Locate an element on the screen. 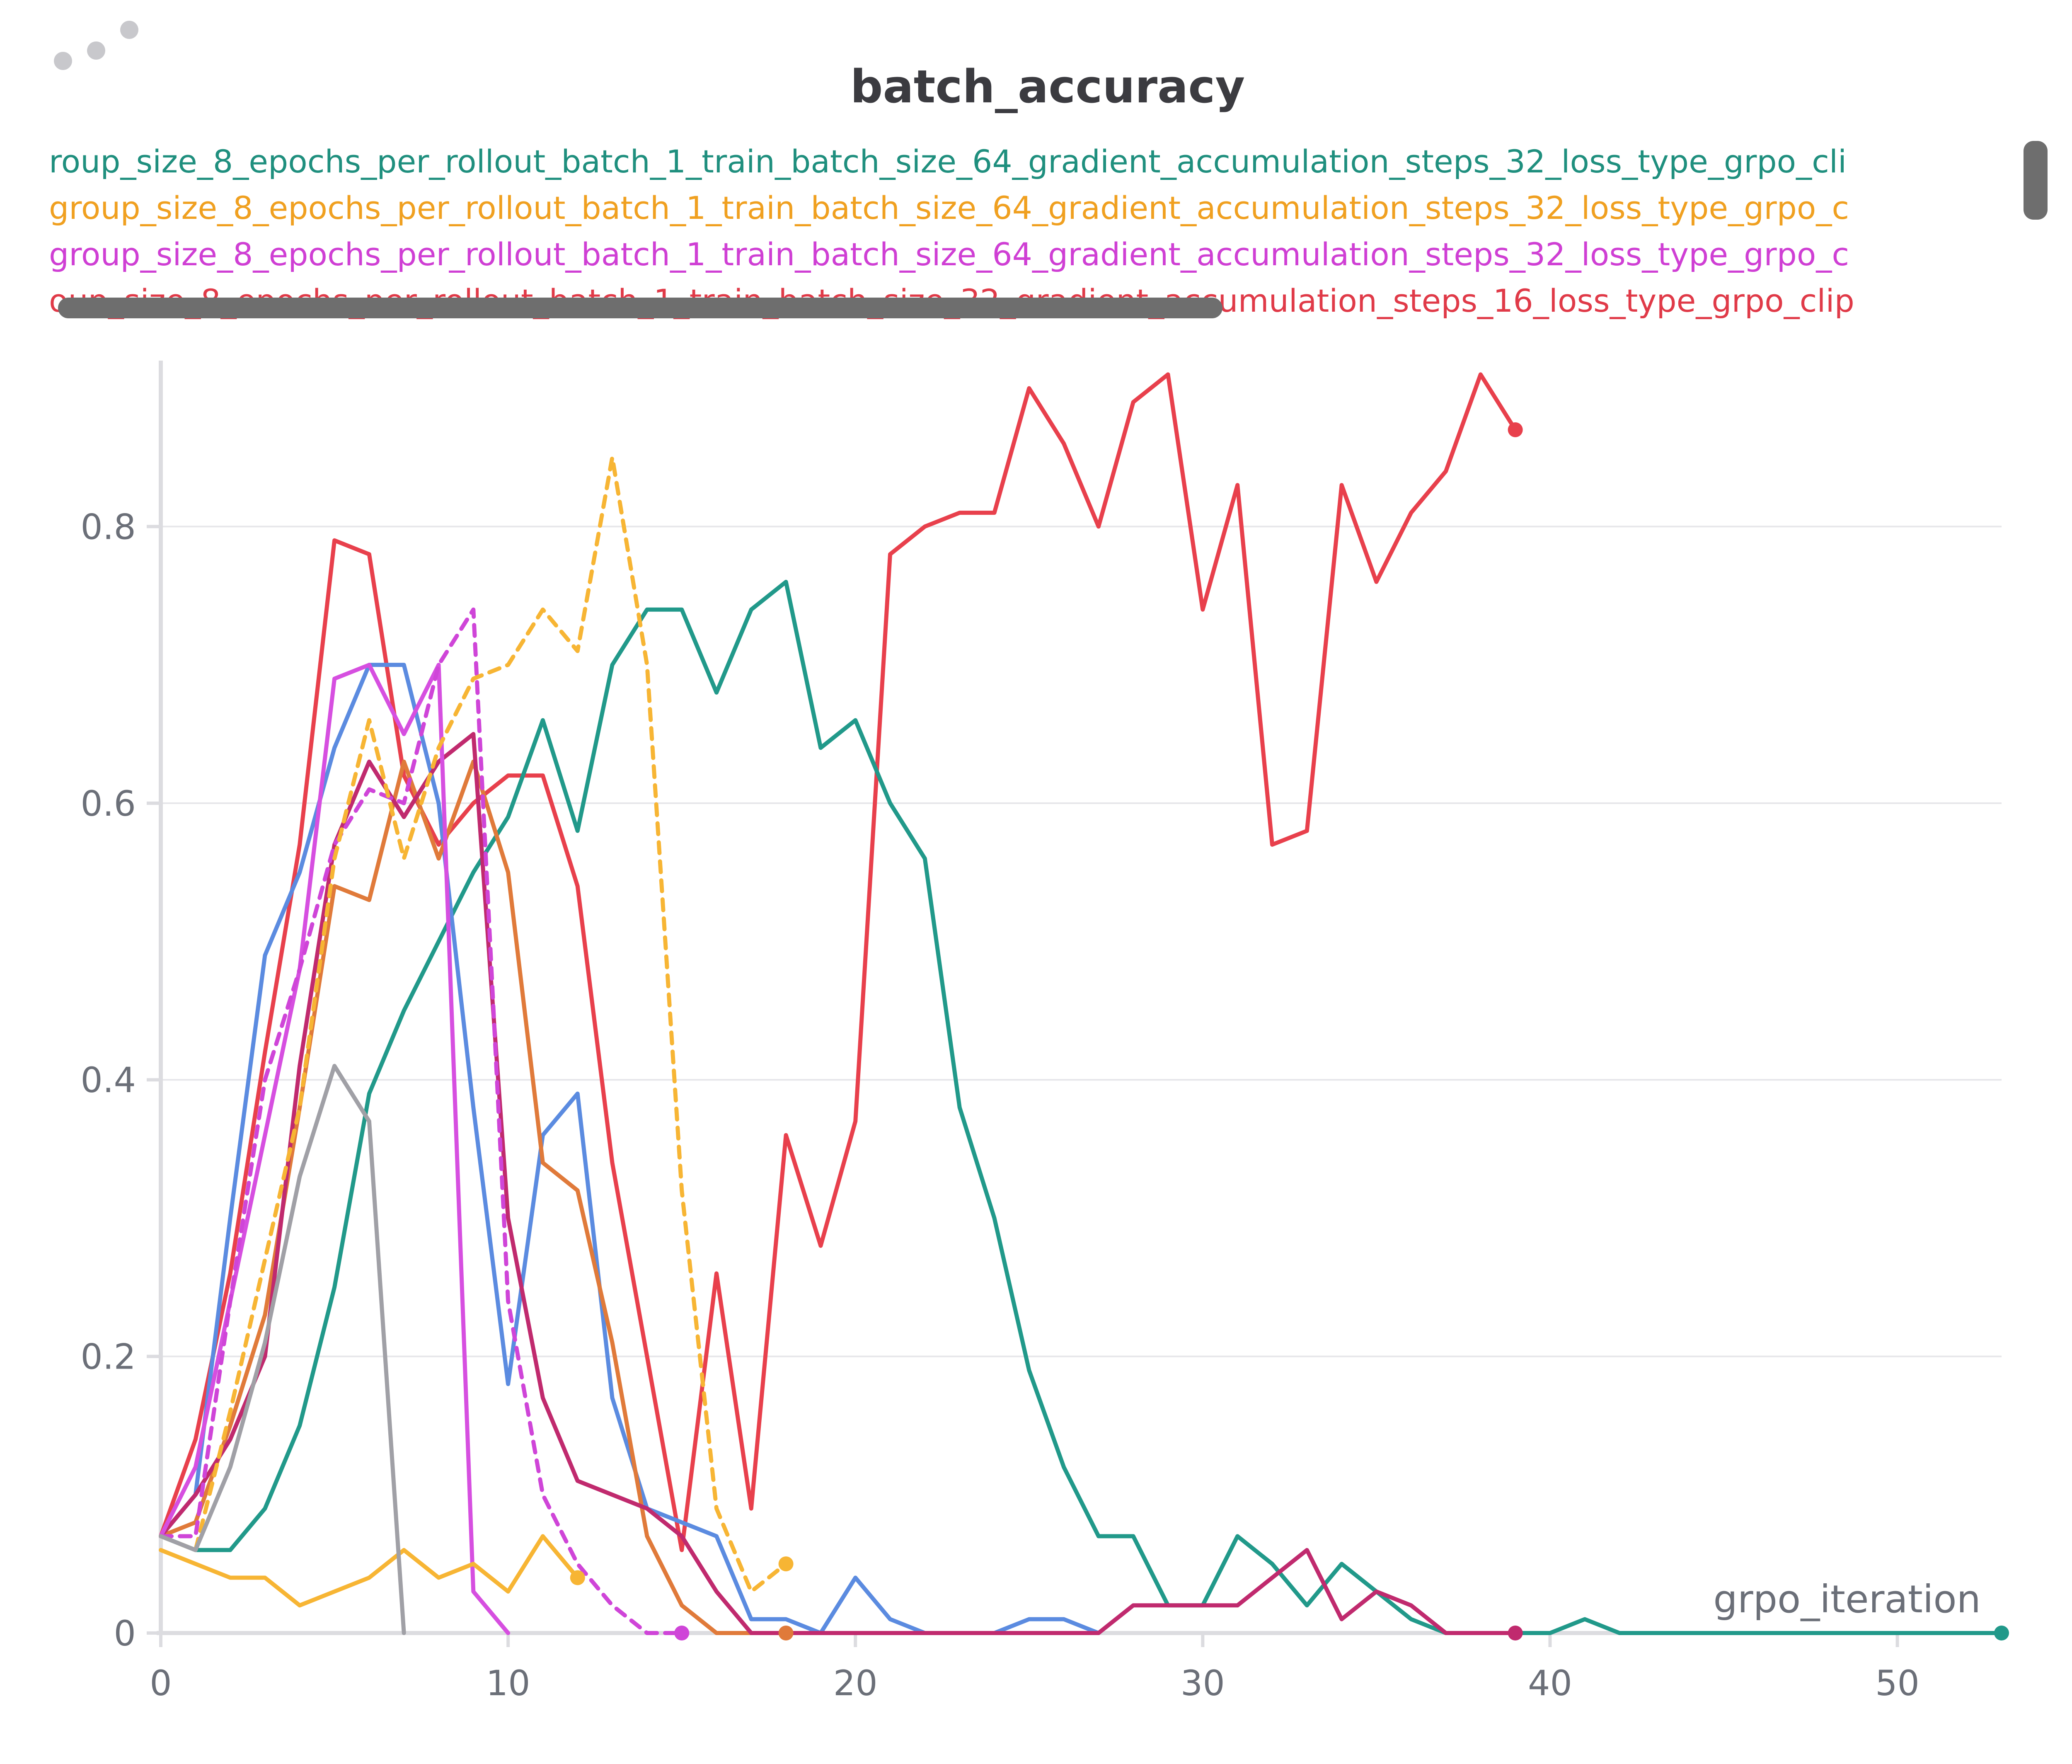 This screenshot has height=1764, width=2072. x-tick-label: 40 is located at coordinates (1550, 1683).